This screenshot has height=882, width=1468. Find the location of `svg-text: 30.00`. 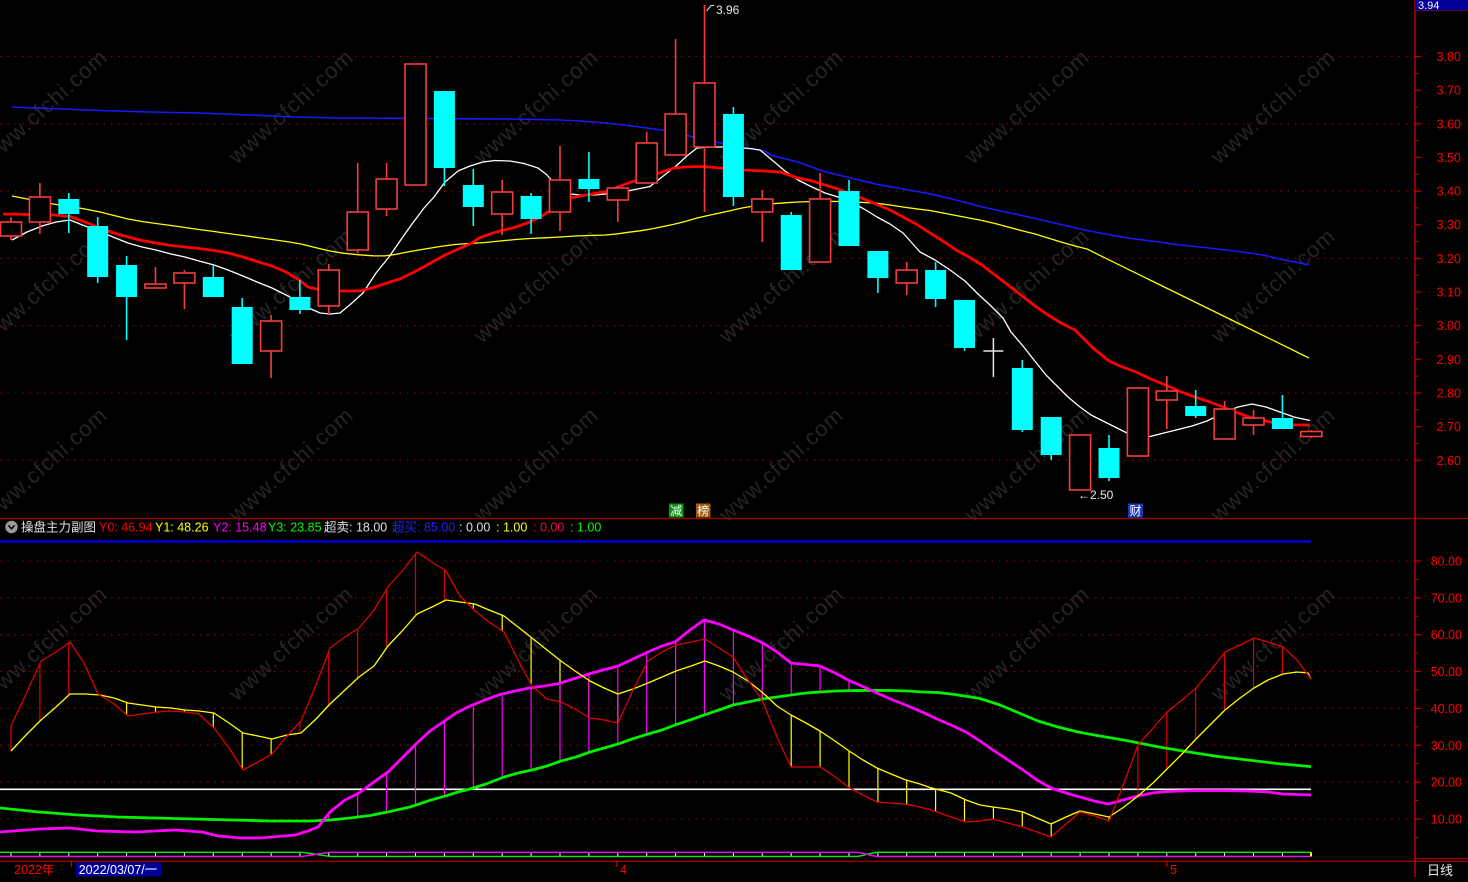

svg-text: 30.00 is located at coordinates (1446, 746).